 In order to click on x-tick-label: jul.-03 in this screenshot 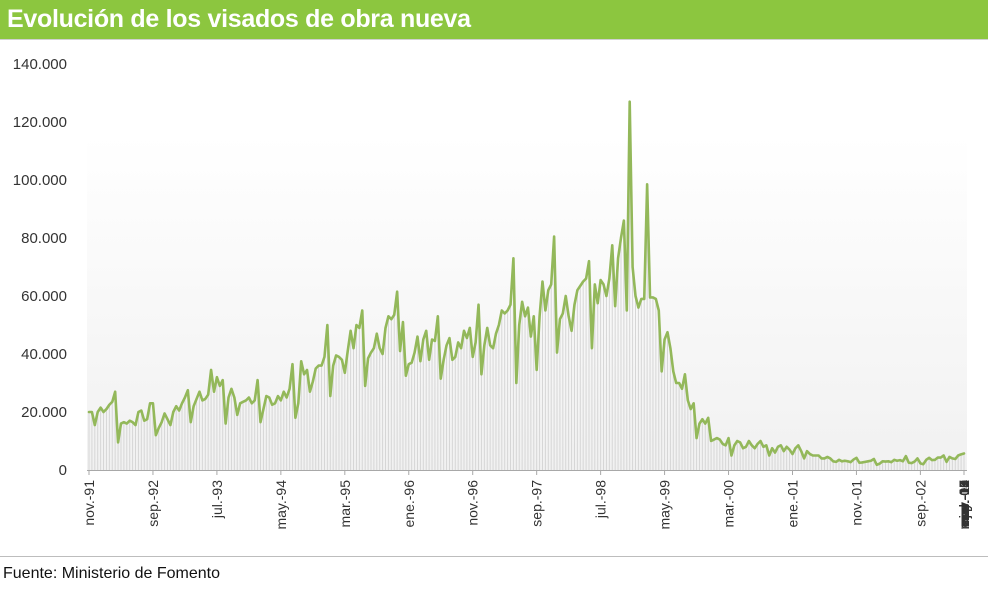, I will do `click(964, 499)`.